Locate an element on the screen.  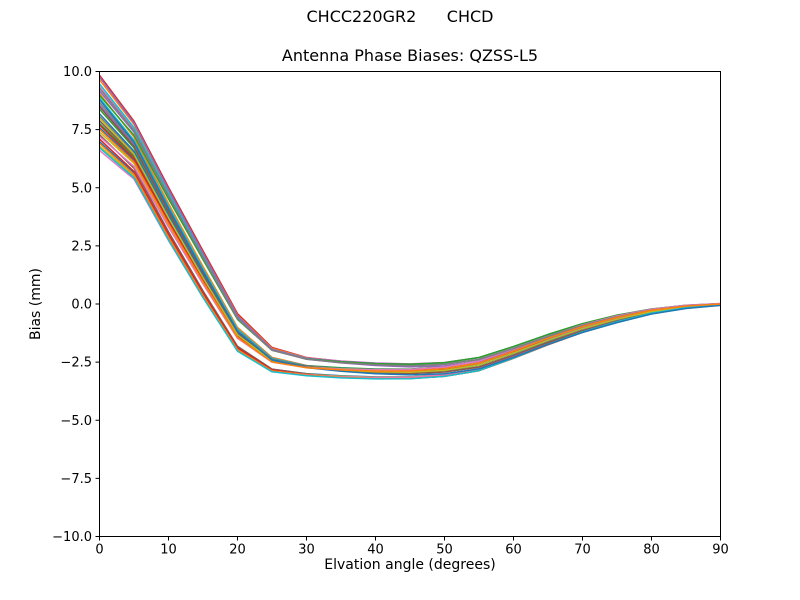
y-tick-label: −10.0 is located at coordinates (72, 537).